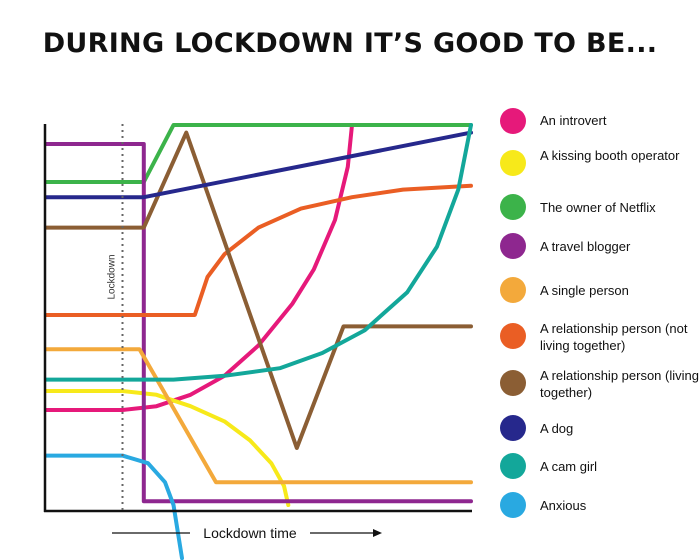 The height and width of the screenshot is (560, 700). What do you see at coordinates (563, 505) in the screenshot?
I see `legend-label: Anxious` at bounding box center [563, 505].